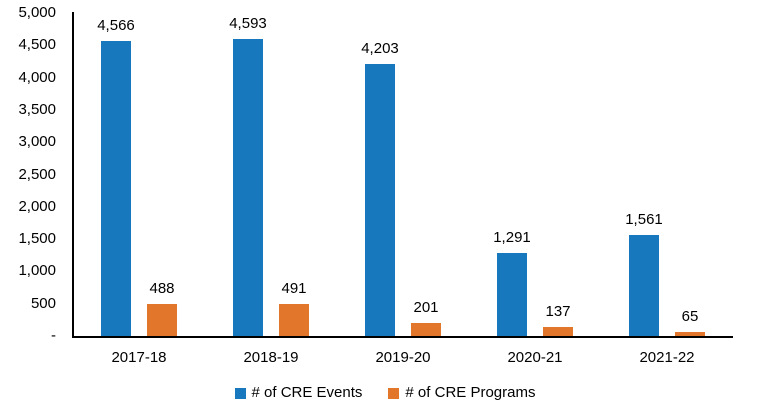  I want to click on y-axis-tick-label: 1,000, so click(37, 271).